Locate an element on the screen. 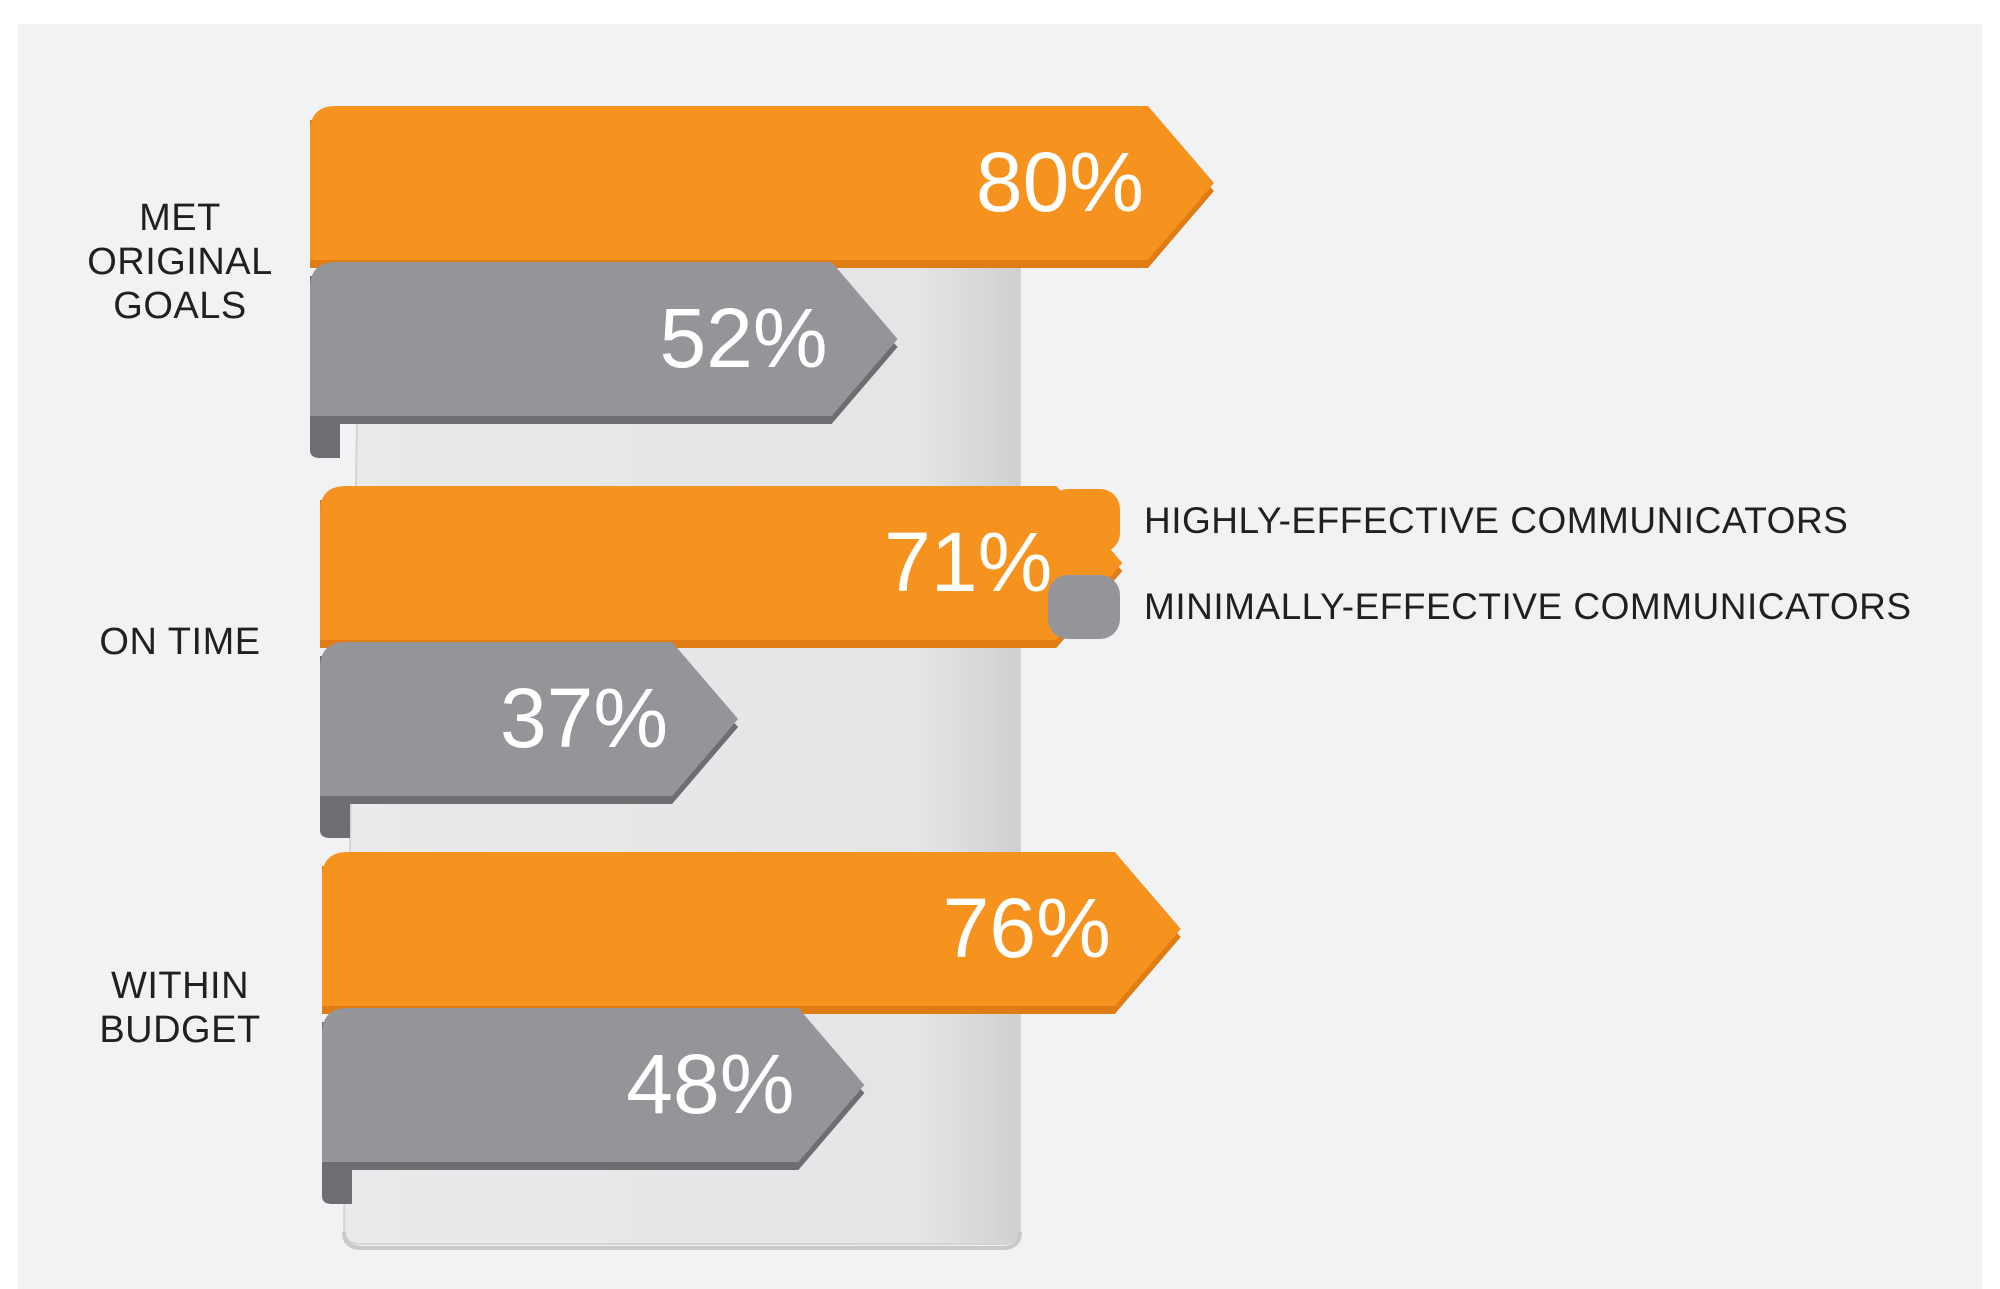 This screenshot has width=2000, height=1289. bar-value-label: 37% is located at coordinates (584, 718).